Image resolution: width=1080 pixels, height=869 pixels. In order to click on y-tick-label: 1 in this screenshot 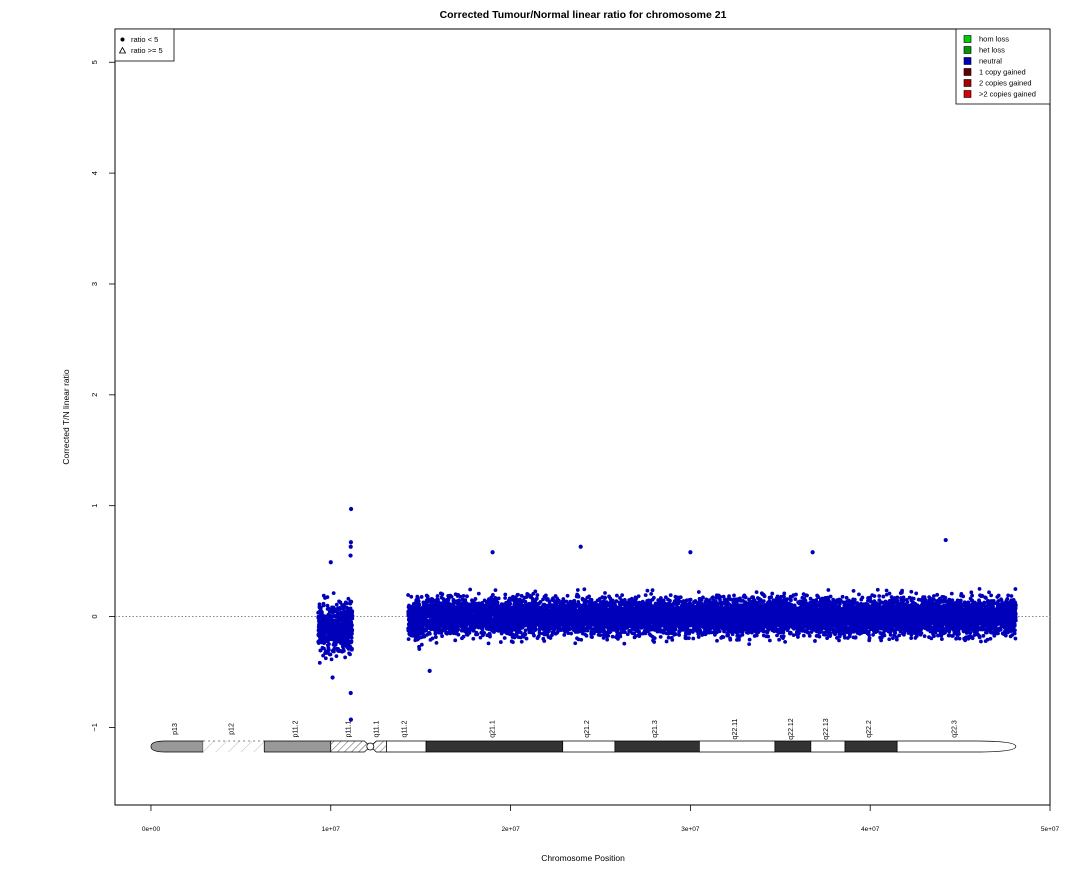, I will do `click(94, 506)`.